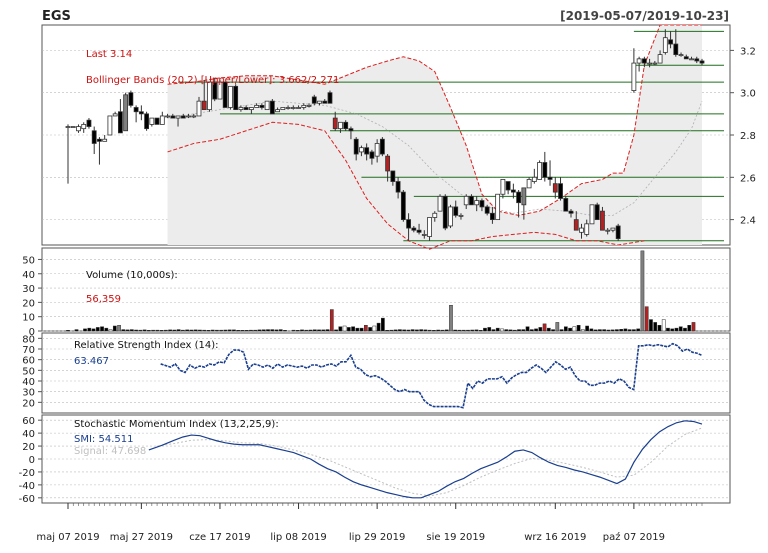 This screenshot has height=553, width=768. What do you see at coordinates (748, 51) in the screenshot?
I see `price-tick-label: 3.2` at bounding box center [748, 51].